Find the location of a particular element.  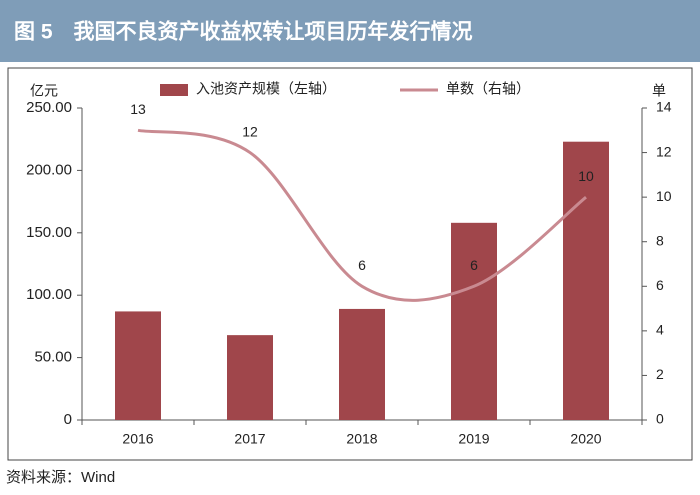

y-tick-label: 50.00 is located at coordinates (53, 357).